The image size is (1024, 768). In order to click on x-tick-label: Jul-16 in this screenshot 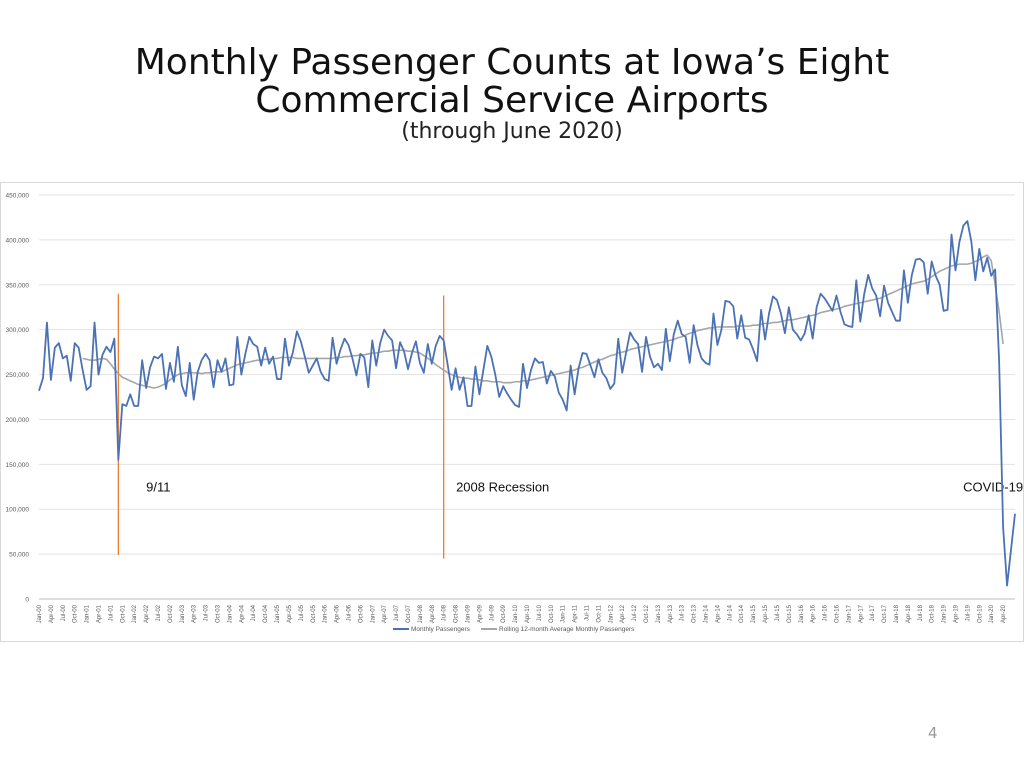, I will do `click(826, 612)`.